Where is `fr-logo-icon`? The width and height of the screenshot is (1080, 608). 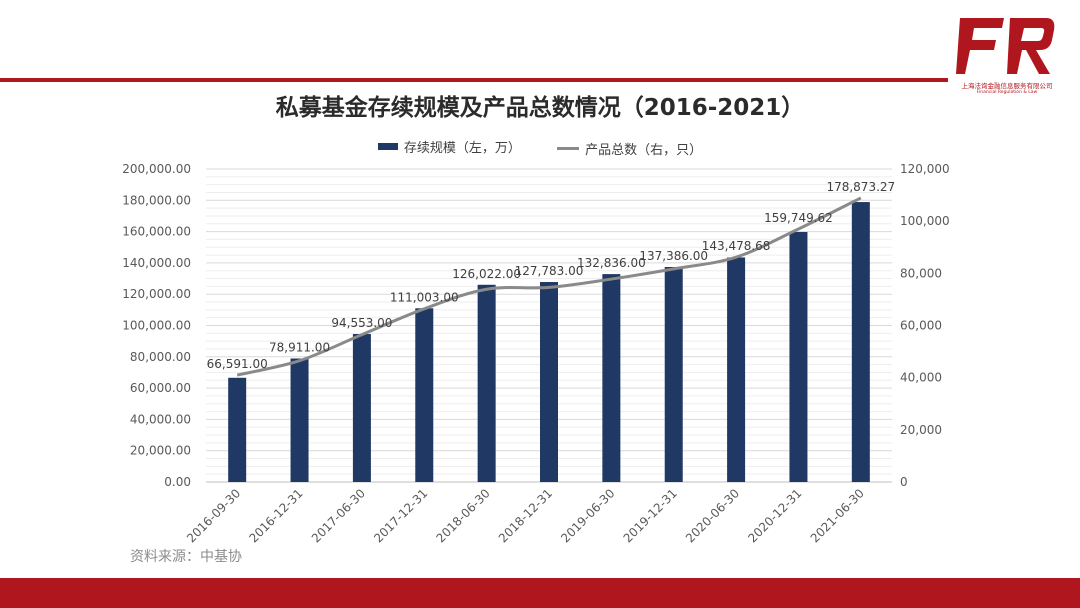 fr-logo-icon is located at coordinates (1005, 46).